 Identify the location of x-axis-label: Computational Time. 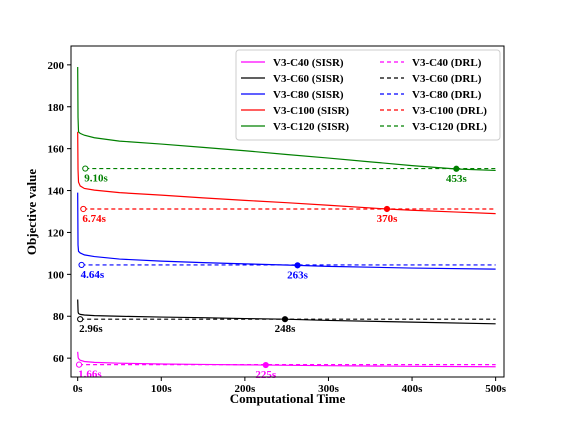
(288, 398).